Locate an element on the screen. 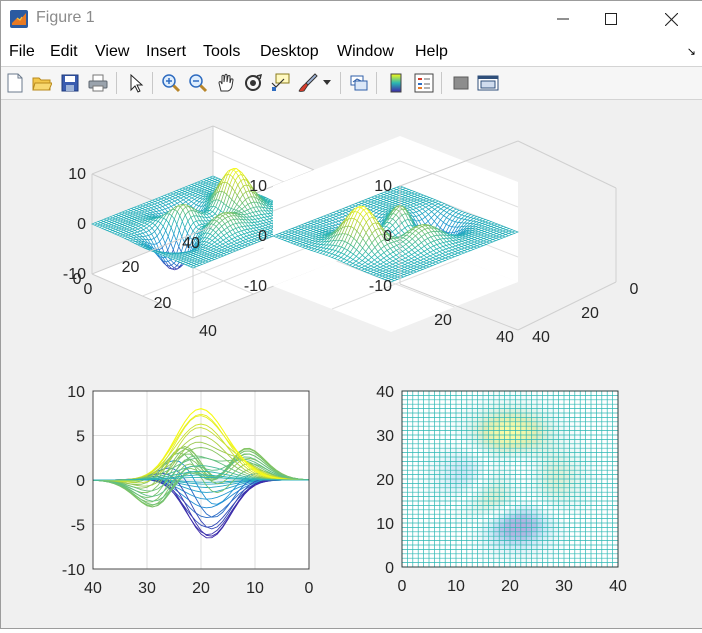 The image size is (702, 633). colorbar-button is located at coordinates (396, 83).